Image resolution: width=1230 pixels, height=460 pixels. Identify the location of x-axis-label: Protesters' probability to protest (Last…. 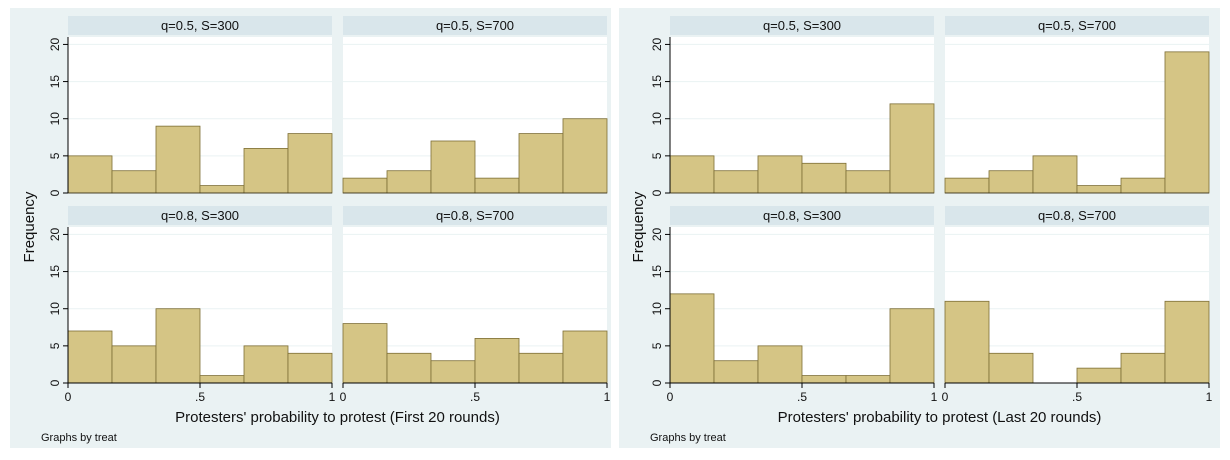
(940, 417).